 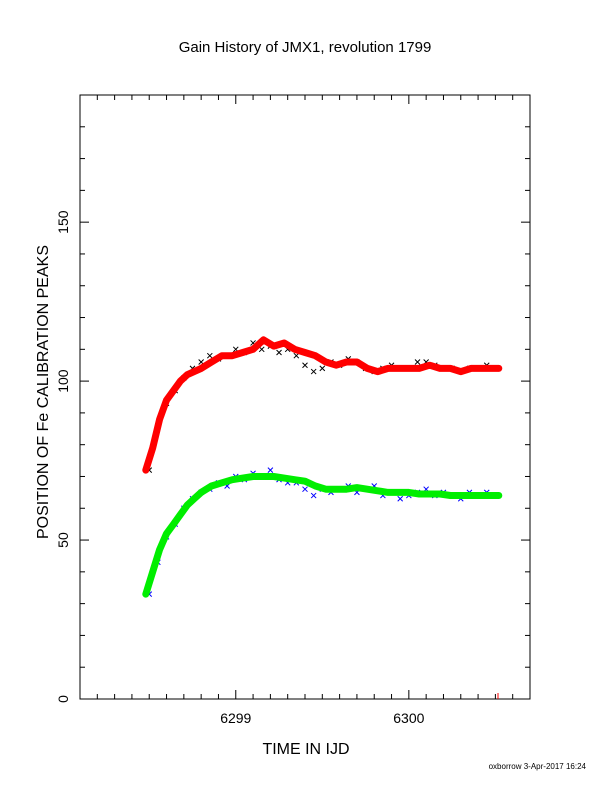 What do you see at coordinates (63, 699) in the screenshot?
I see `y-tick-label: 0` at bounding box center [63, 699].